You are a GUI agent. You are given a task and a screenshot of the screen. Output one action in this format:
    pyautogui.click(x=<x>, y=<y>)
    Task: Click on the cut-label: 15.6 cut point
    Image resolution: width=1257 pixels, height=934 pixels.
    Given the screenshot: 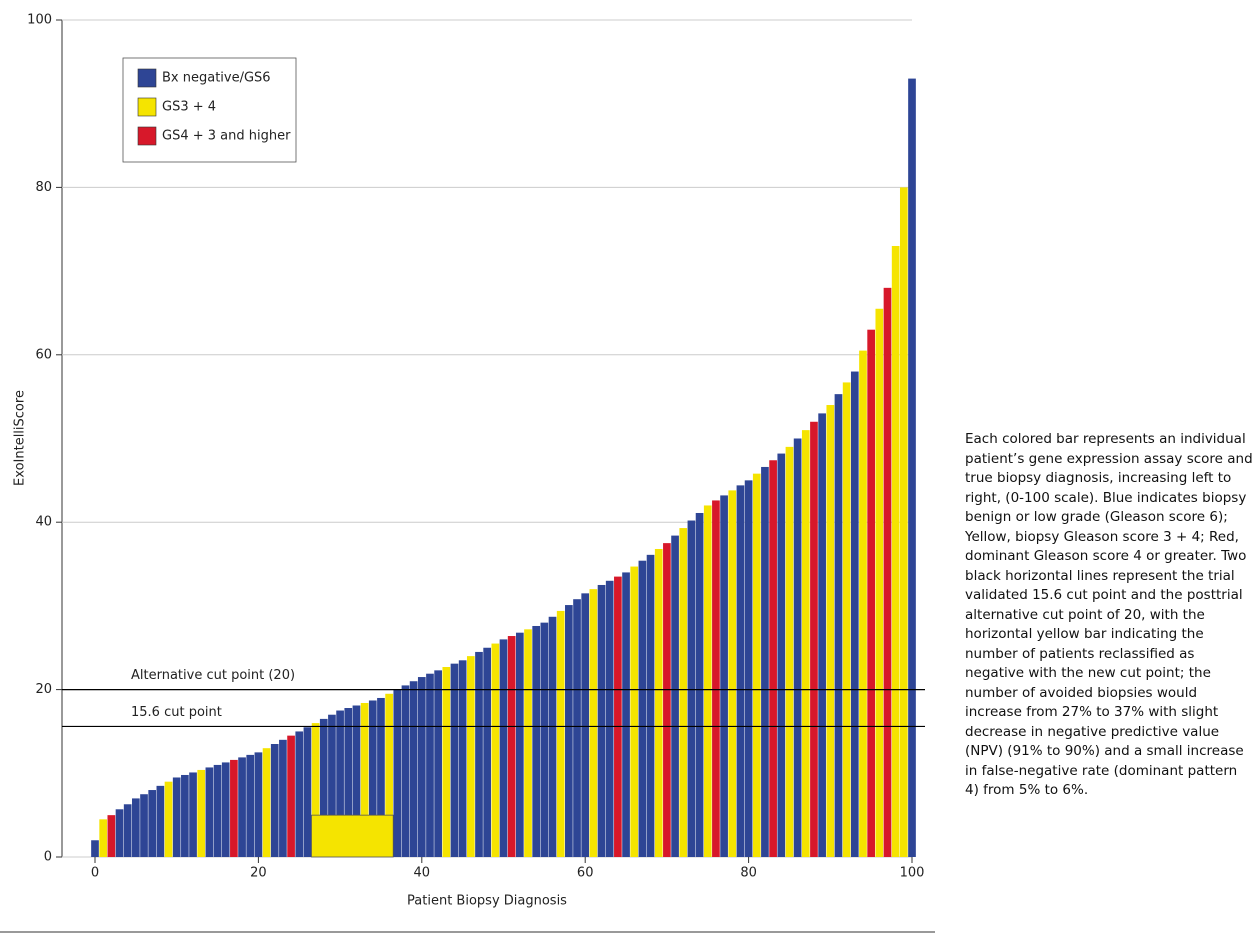 What is the action you would take?
    pyautogui.click(x=176, y=712)
    